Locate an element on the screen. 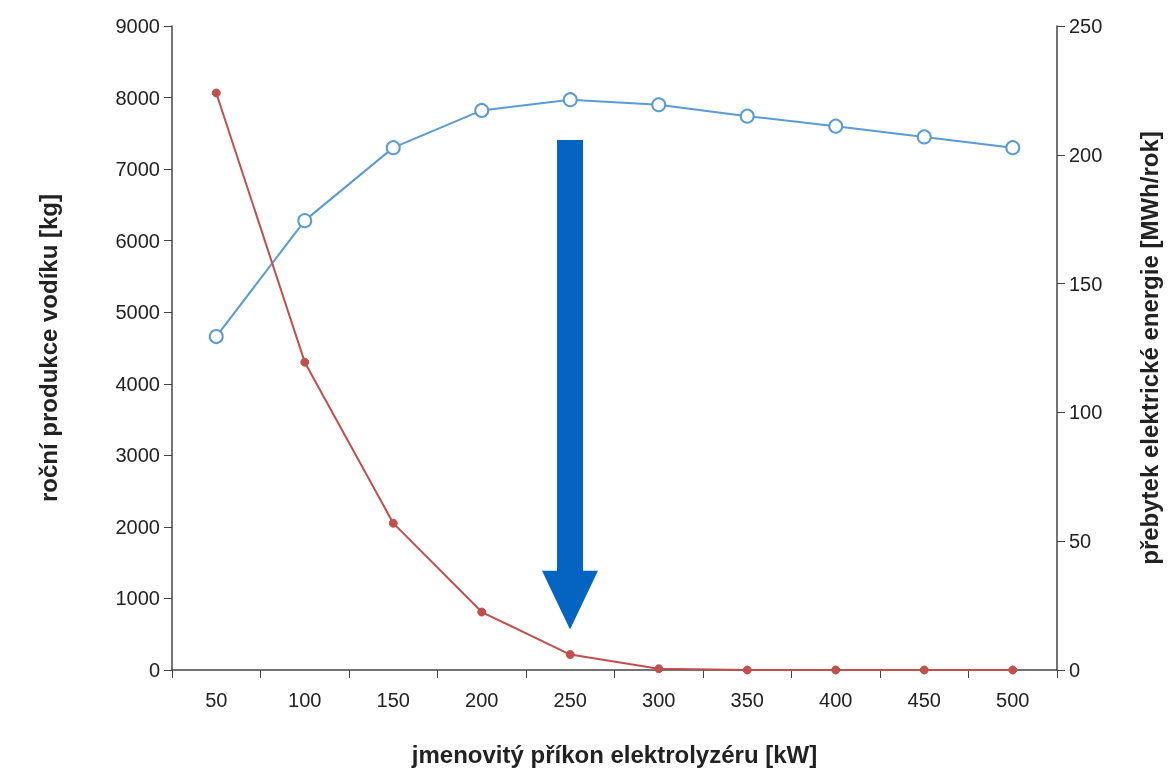 The image size is (1176, 772). y-tick-label: 7000 is located at coordinates (137, 169).